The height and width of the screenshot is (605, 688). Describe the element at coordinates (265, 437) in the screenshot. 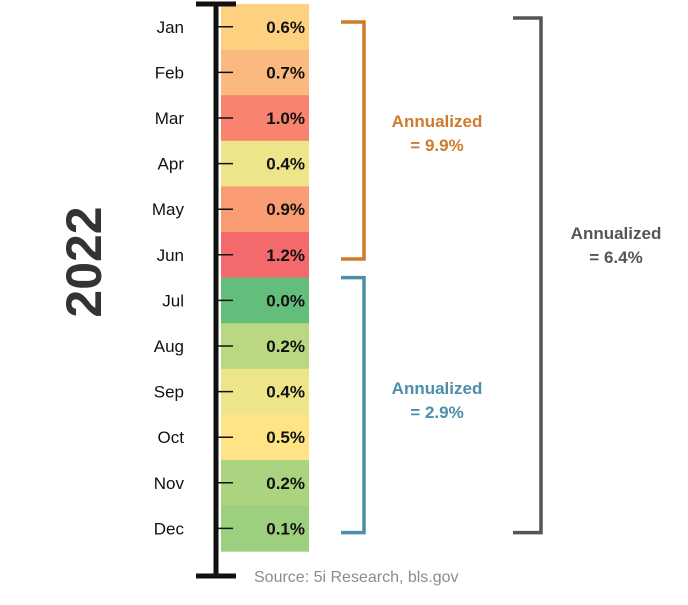

I see `cell-oct` at that location.